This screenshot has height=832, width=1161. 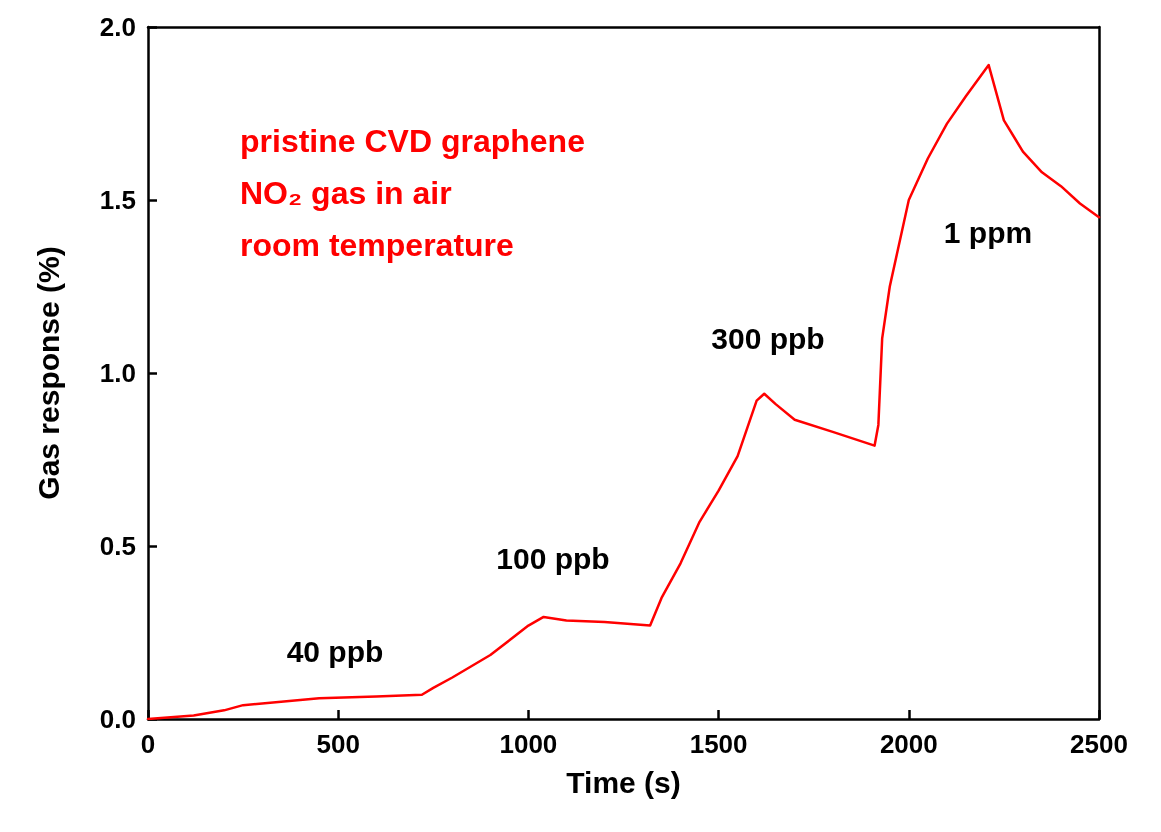 What do you see at coordinates (117, 373) in the screenshot?
I see `y-tick-label: 1.0` at bounding box center [117, 373].